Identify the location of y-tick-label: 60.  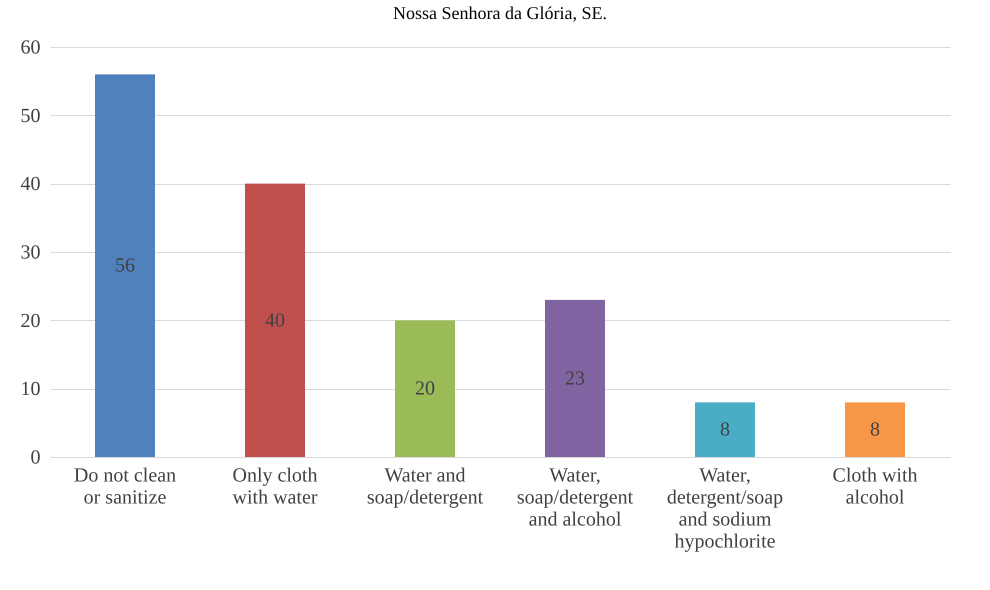
(30, 47).